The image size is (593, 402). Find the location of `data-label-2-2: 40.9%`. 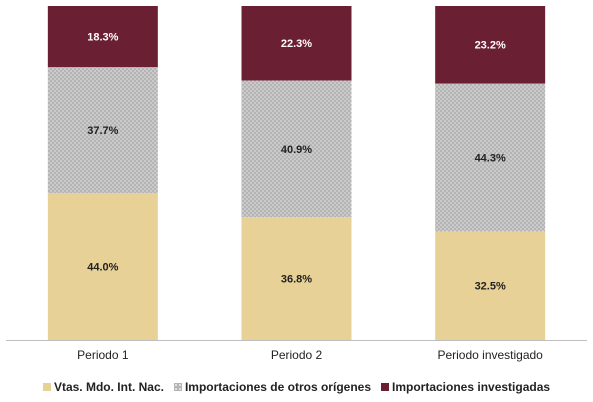

data-label-2-2: 40.9% is located at coordinates (296, 150).